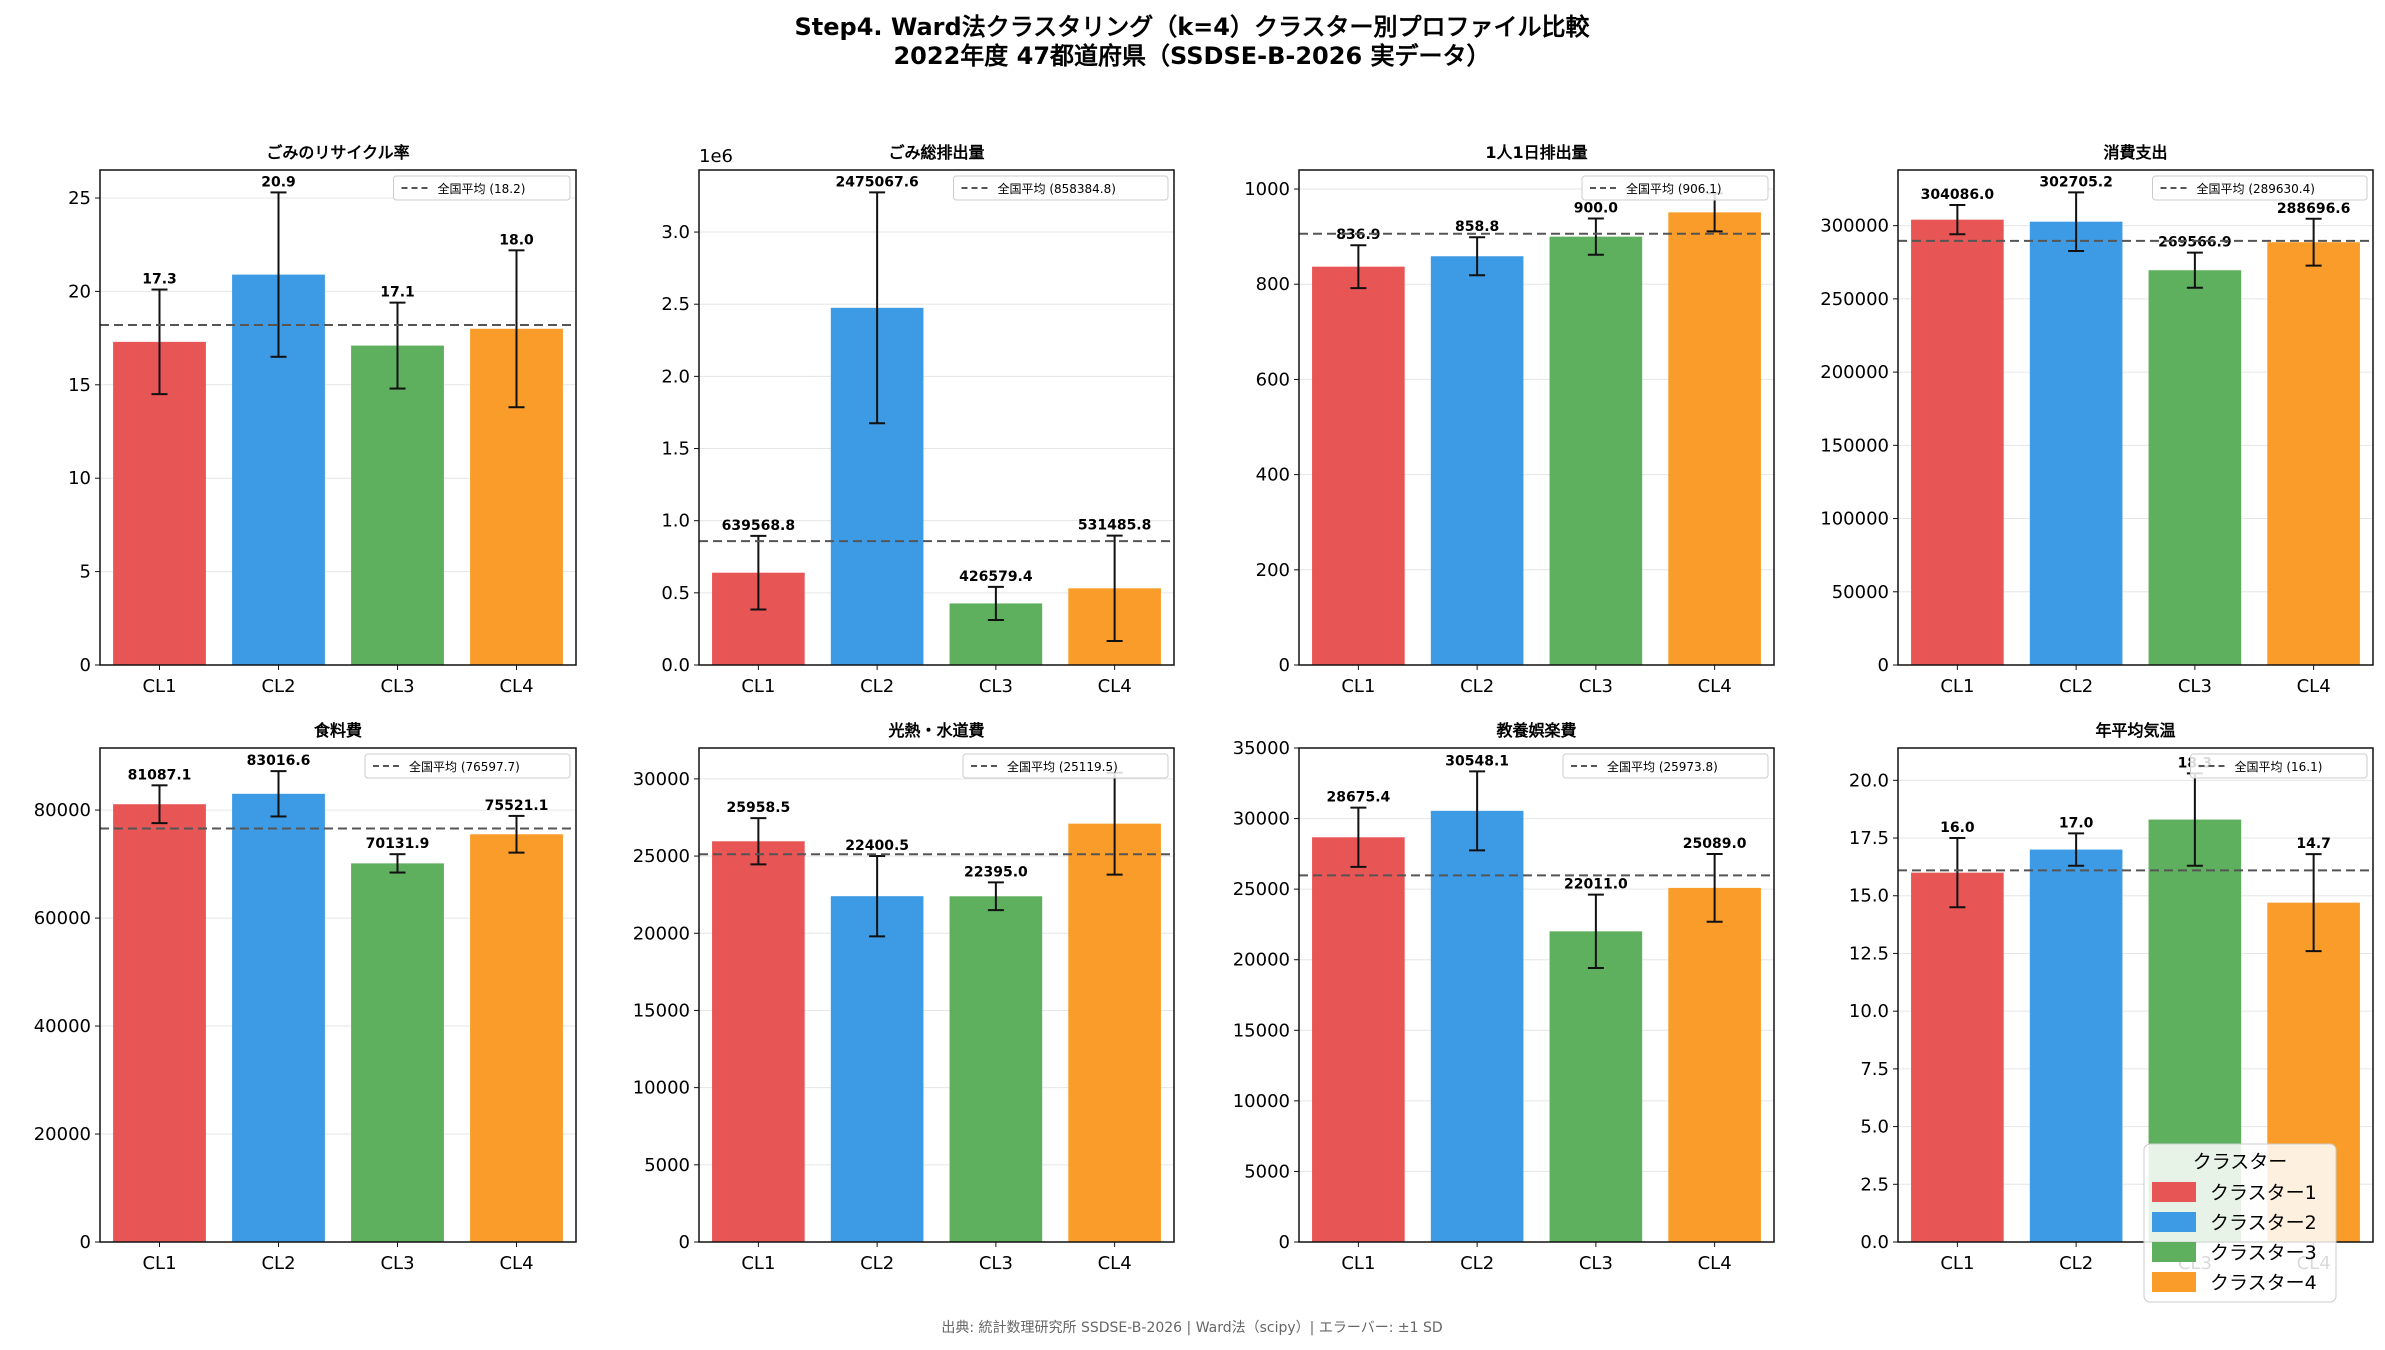 This screenshot has width=2385, height=1350. I want to click on data-label: 22395.0, so click(996, 872).